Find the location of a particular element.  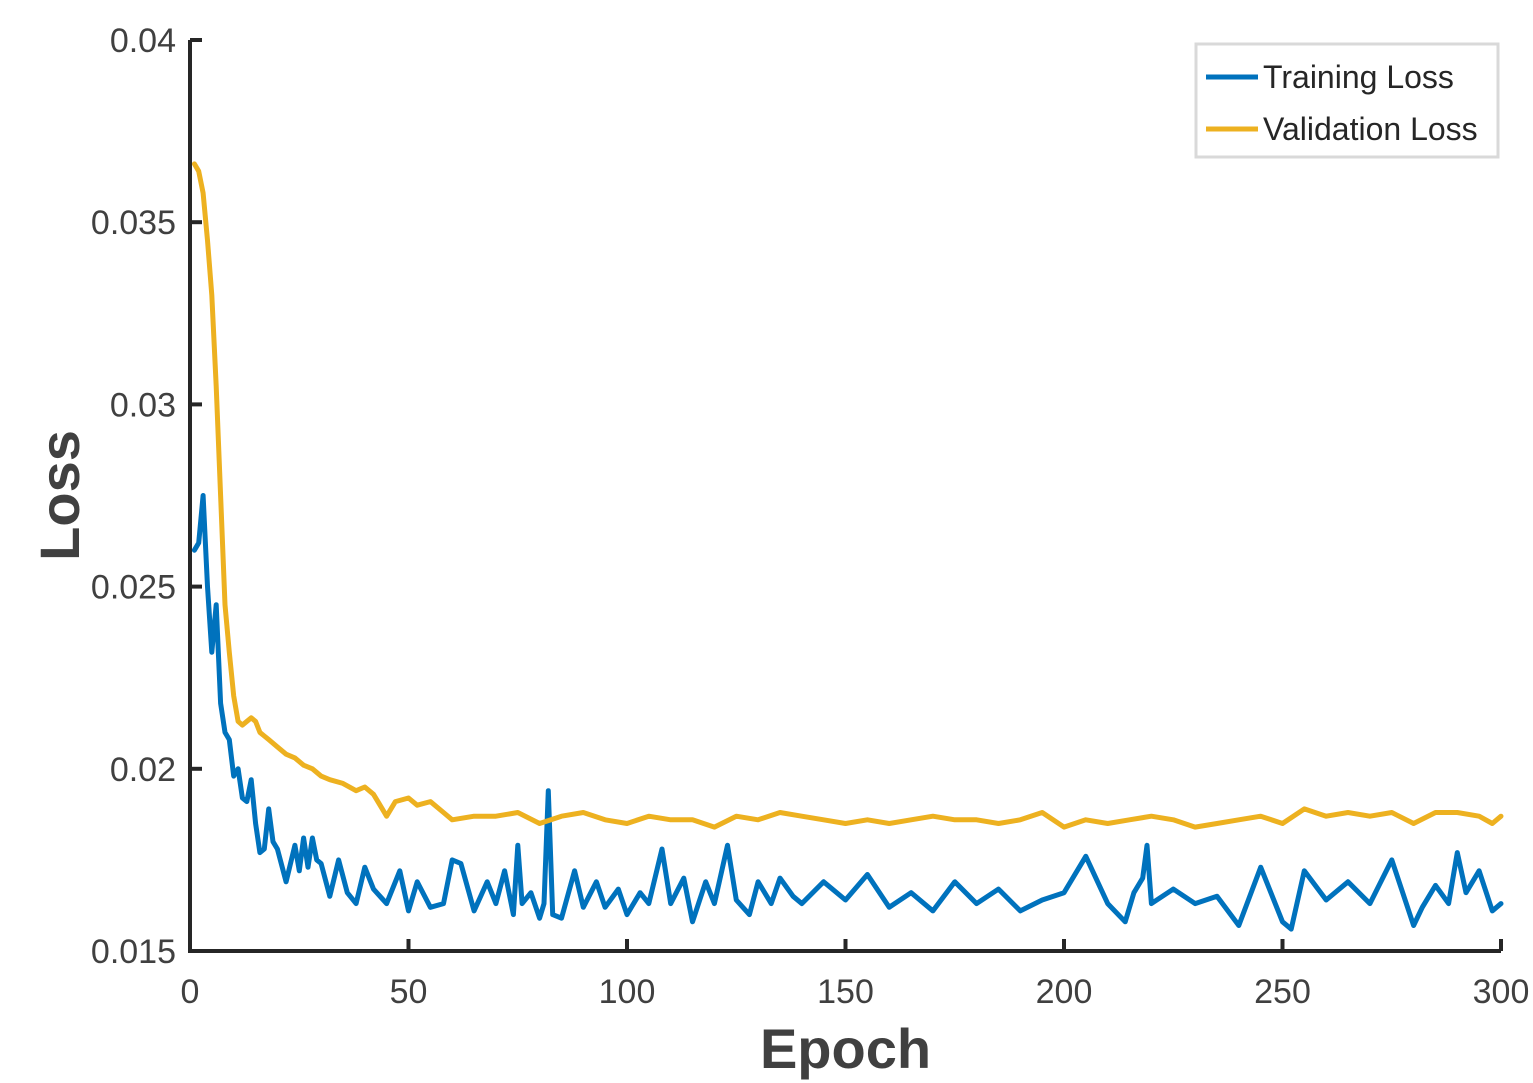

legend-label-training-loss: Training Loss is located at coordinates (1358, 77).